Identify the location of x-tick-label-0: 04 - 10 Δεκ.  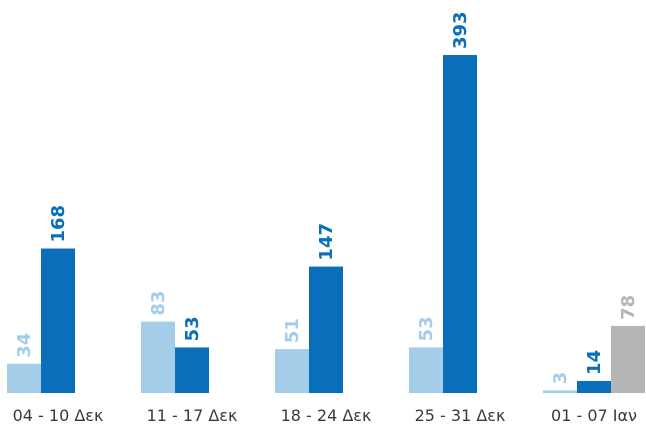
(58, 415).